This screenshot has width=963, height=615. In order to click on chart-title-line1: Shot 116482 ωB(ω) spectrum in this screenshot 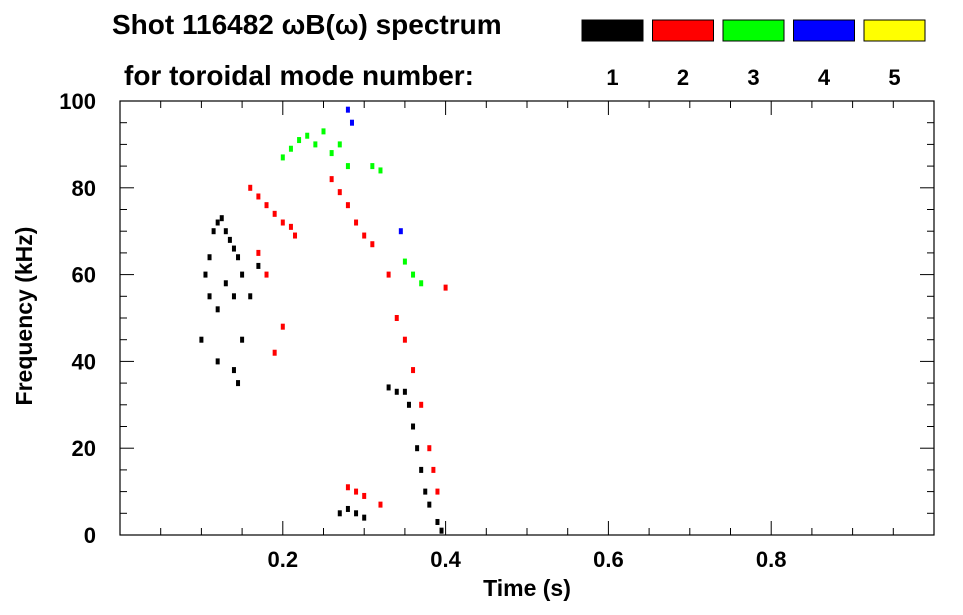, I will do `click(307, 24)`.